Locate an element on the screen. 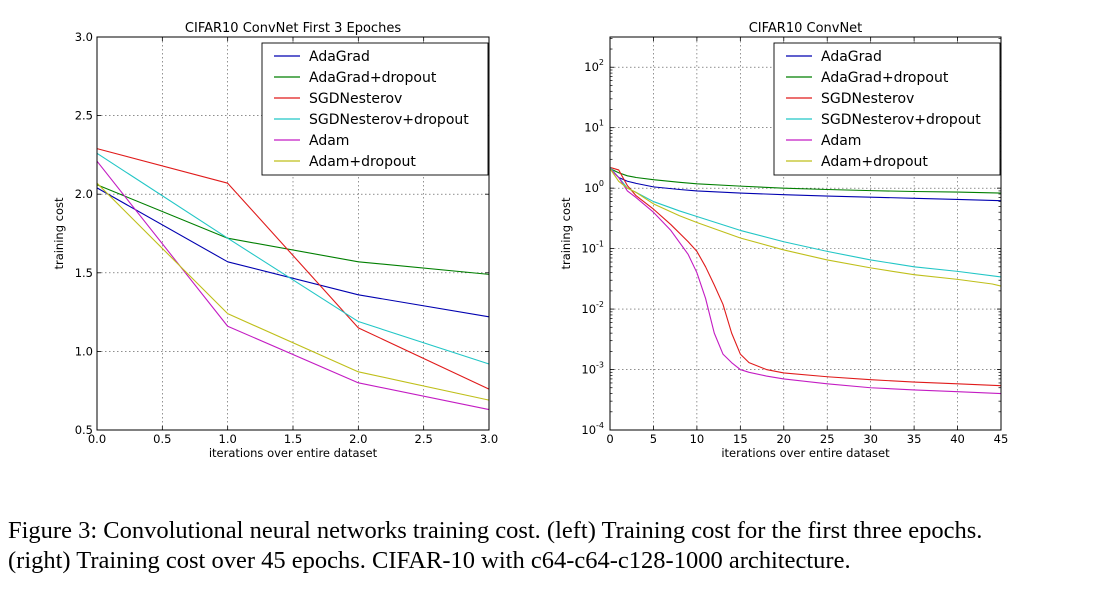 This screenshot has width=1095, height=597. tick-label-x: 25 is located at coordinates (827, 439).